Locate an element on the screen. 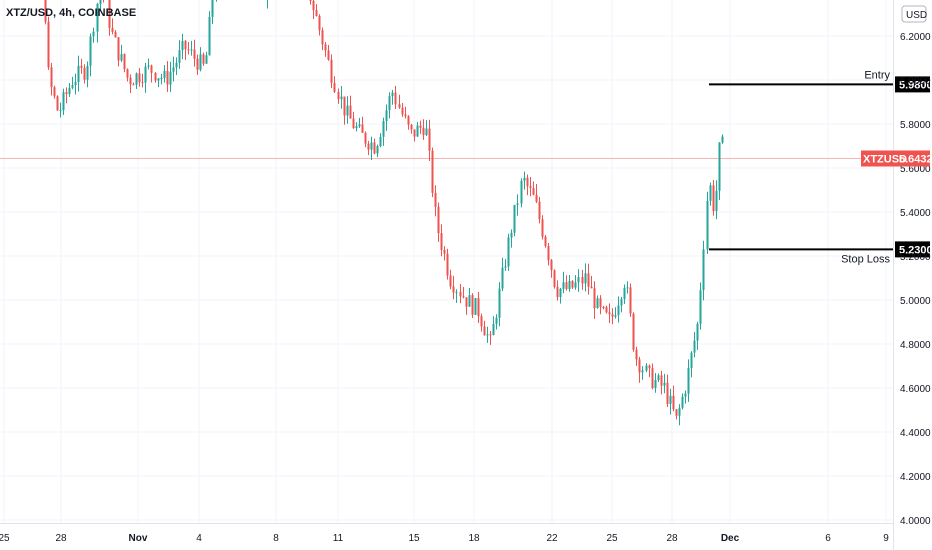  price-tick-label: 6.2000 is located at coordinates (915, 37).